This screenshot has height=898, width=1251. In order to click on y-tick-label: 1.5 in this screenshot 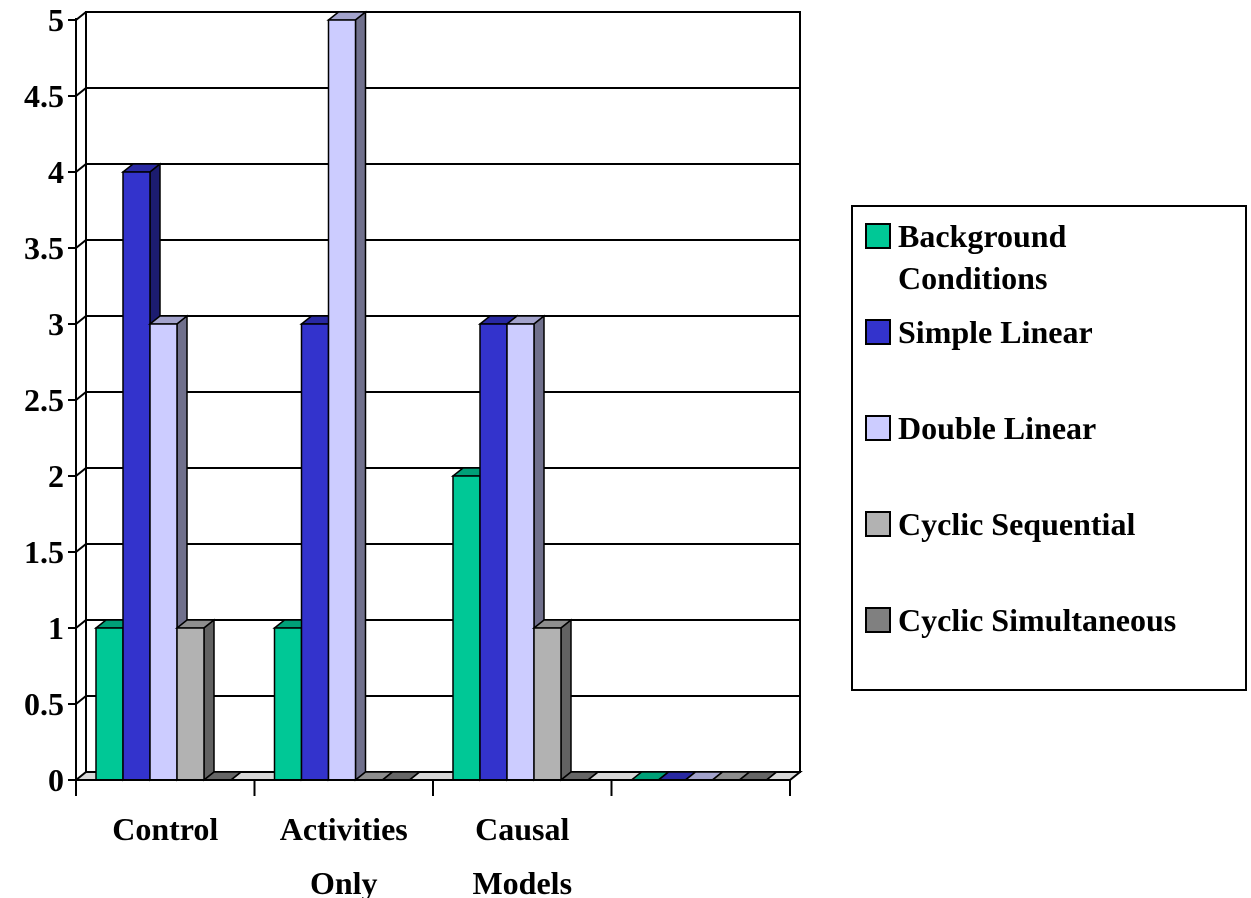, I will do `click(44, 552)`.